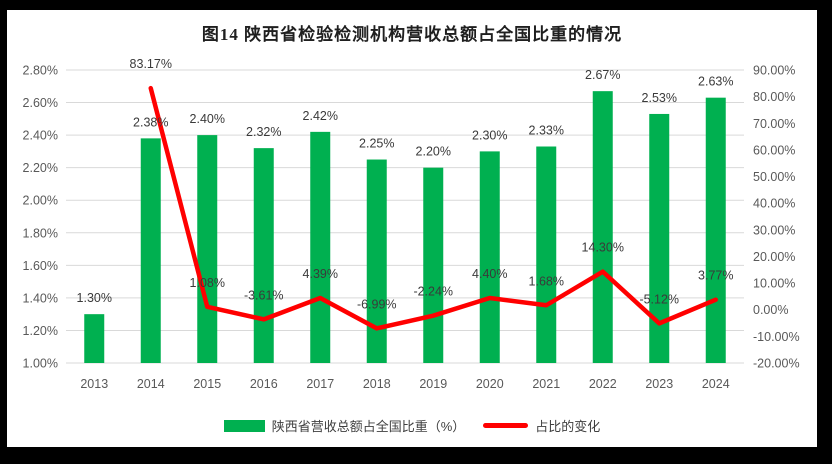 This screenshot has height=464, width=832. Describe the element at coordinates (376, 261) in the screenshot. I see `bar-2018` at that location.